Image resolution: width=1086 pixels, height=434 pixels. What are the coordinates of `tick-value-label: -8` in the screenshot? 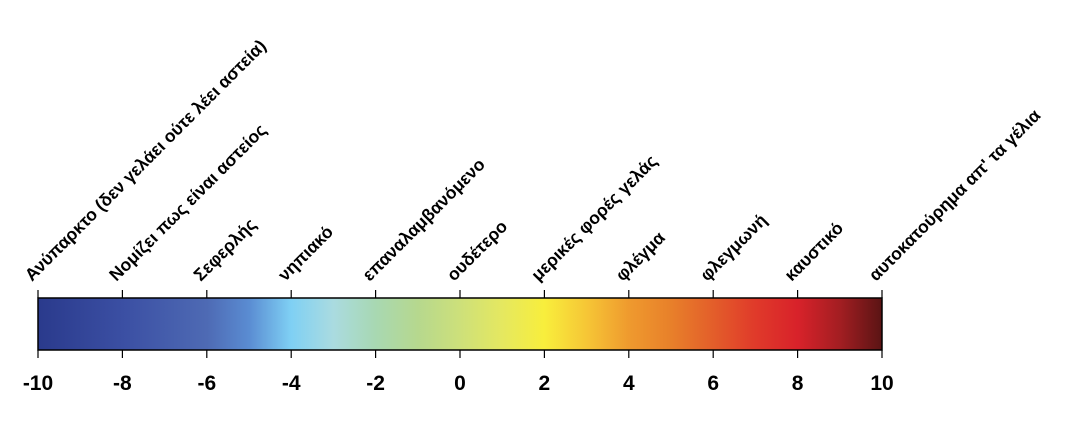 It's located at (122, 383).